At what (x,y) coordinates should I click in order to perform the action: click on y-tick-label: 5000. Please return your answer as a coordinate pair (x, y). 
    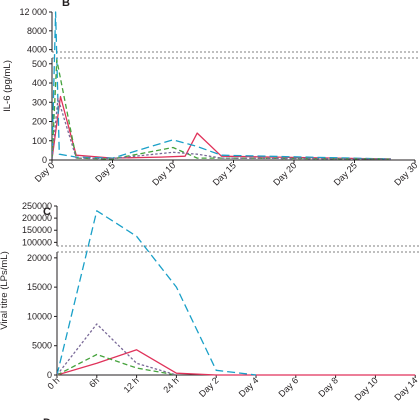
    Looking at the image, I should click on (42, 346).